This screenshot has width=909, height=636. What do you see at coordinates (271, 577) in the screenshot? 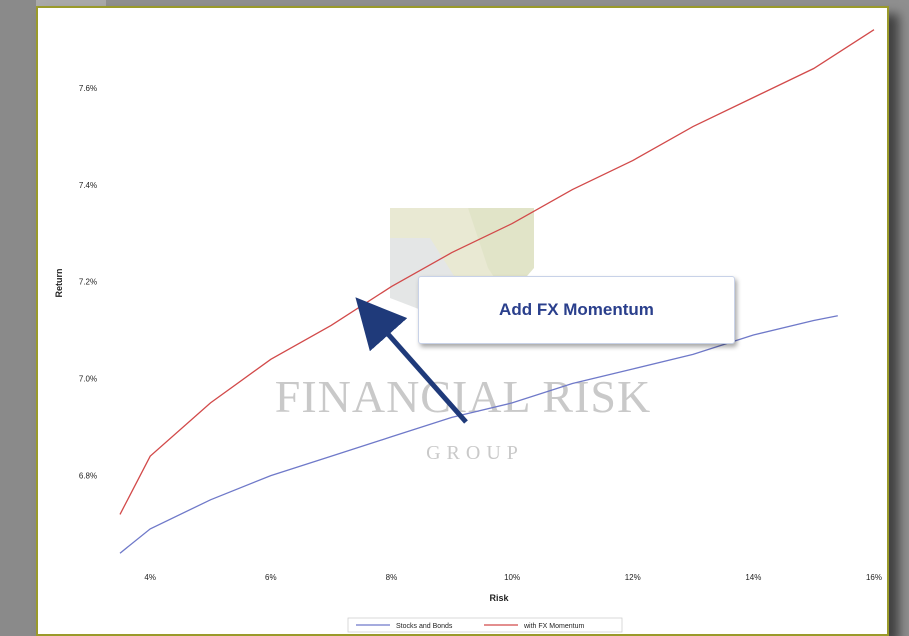
I see `x-tick-label: 6%` at bounding box center [271, 577].